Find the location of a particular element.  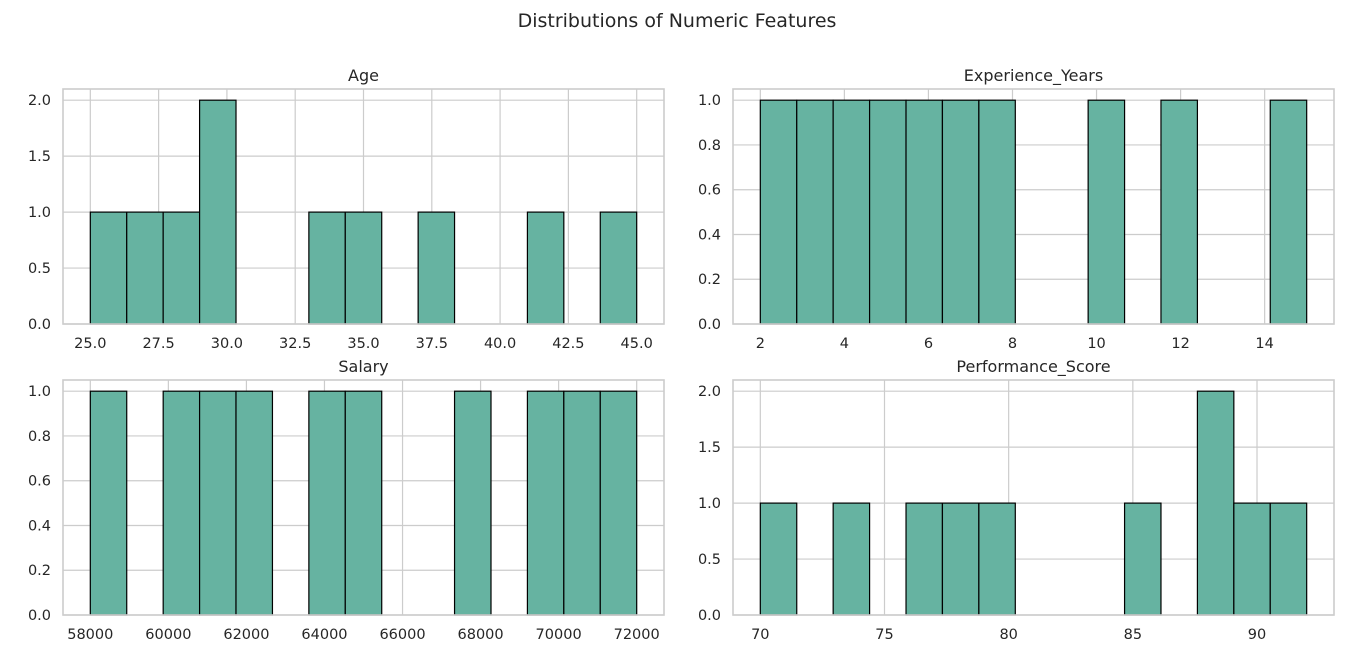

x-tick-label: 60000 is located at coordinates (168, 635).